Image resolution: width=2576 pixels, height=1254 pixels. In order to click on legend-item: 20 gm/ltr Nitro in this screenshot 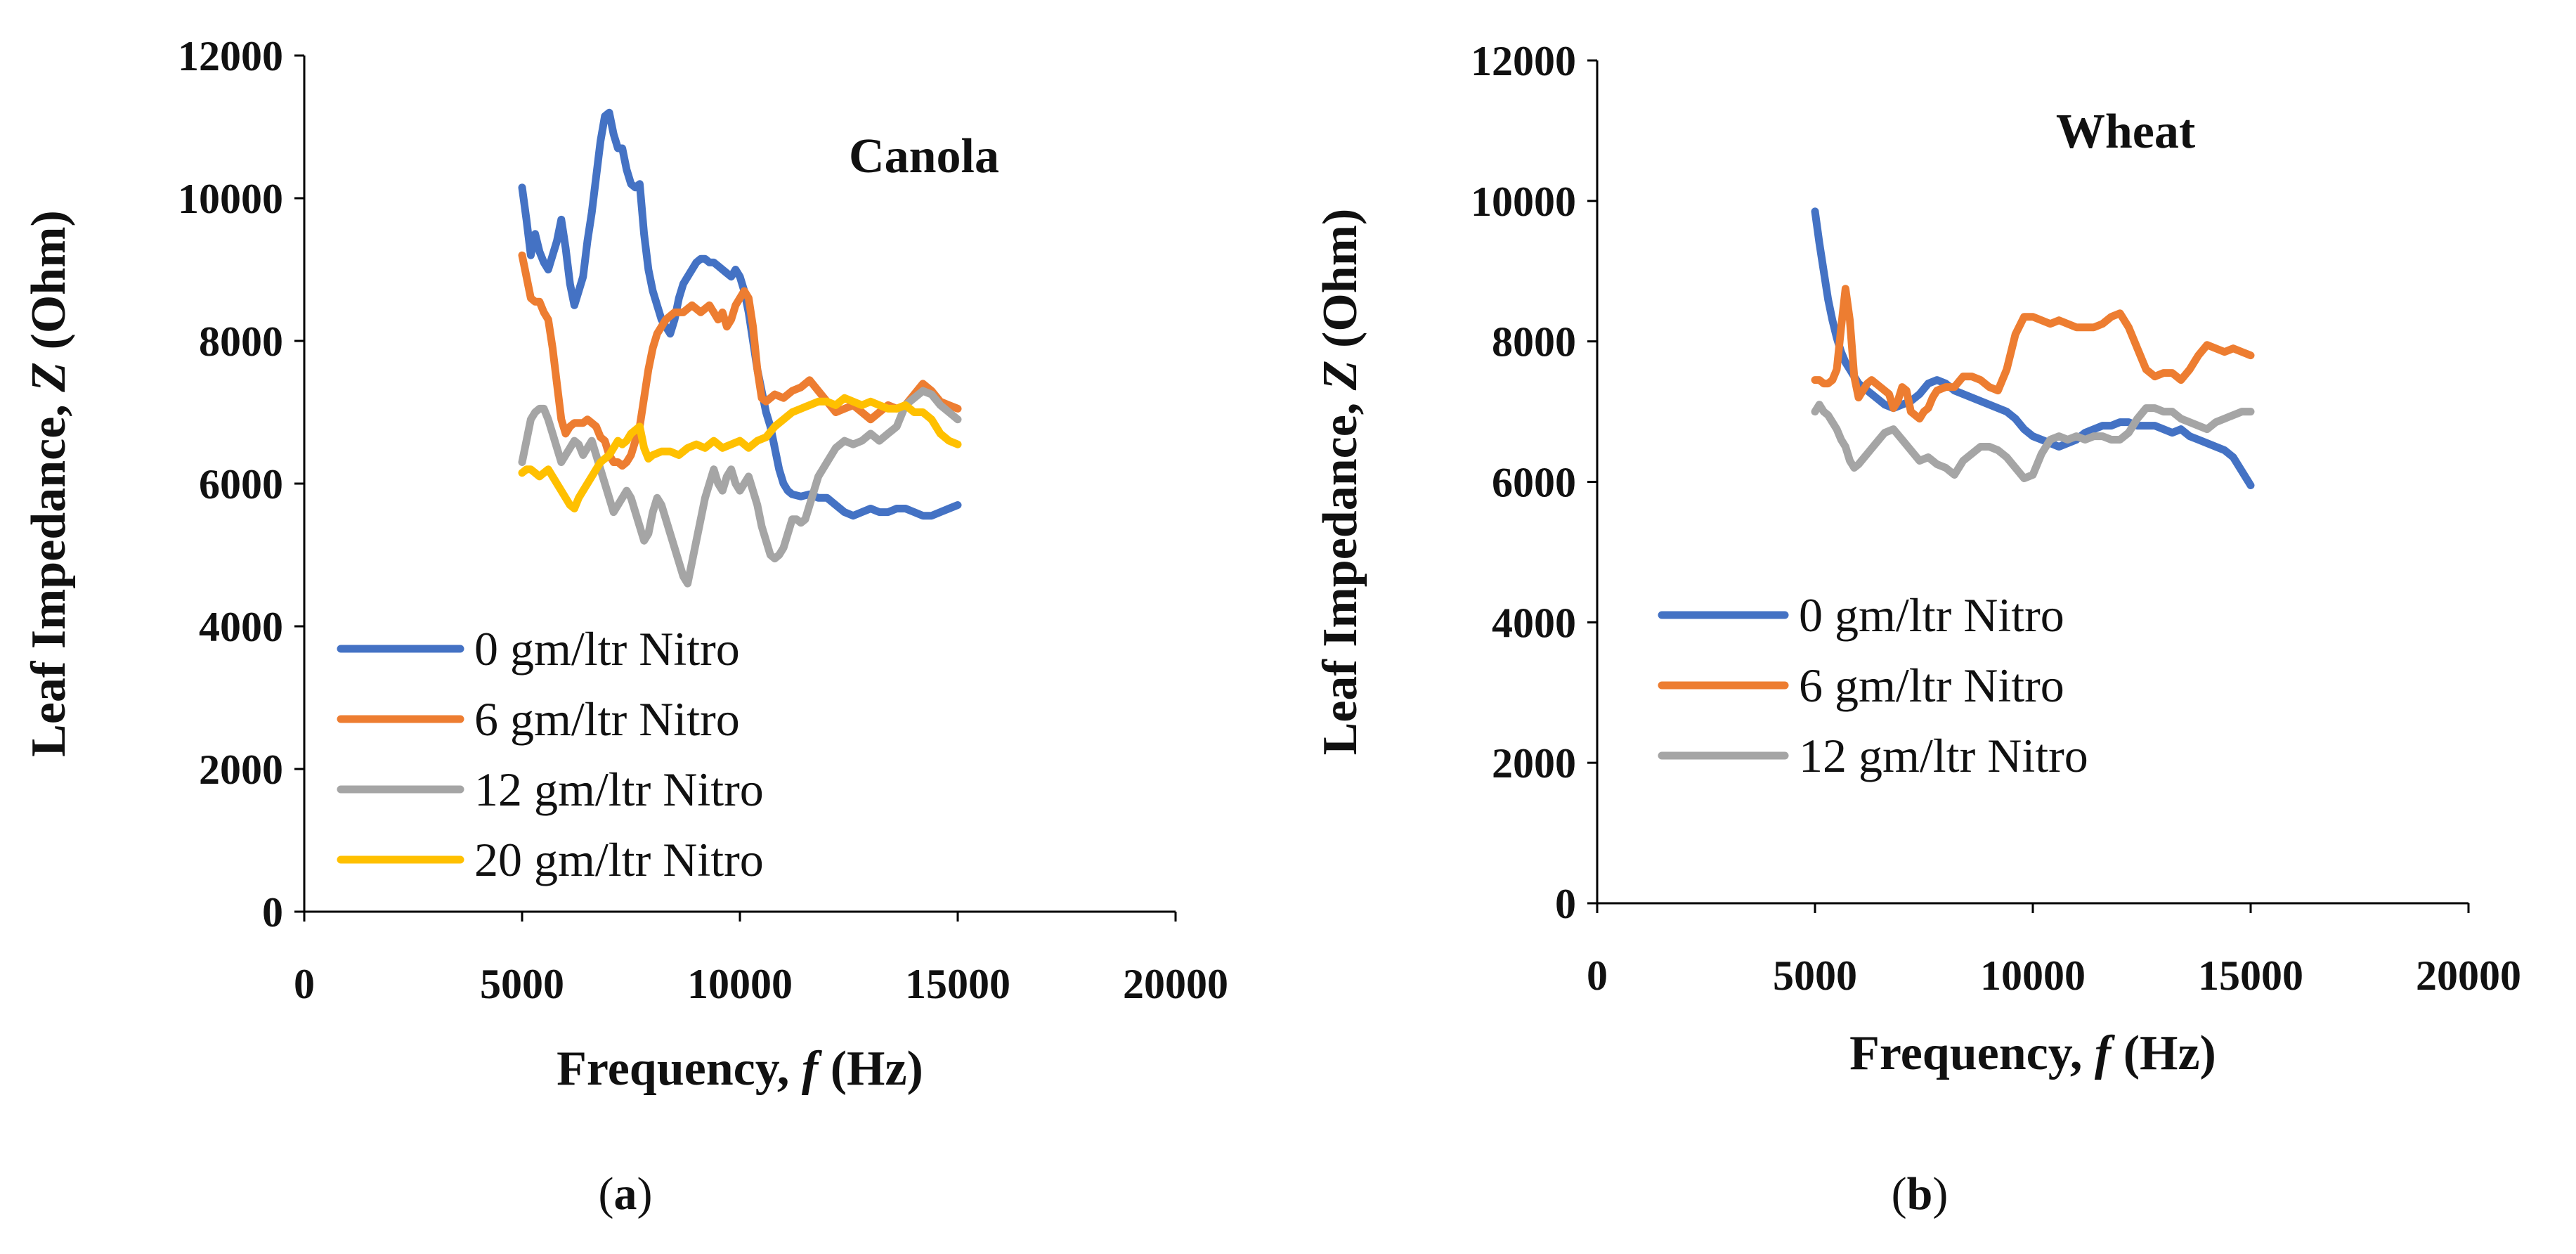, I will do `click(550, 859)`.